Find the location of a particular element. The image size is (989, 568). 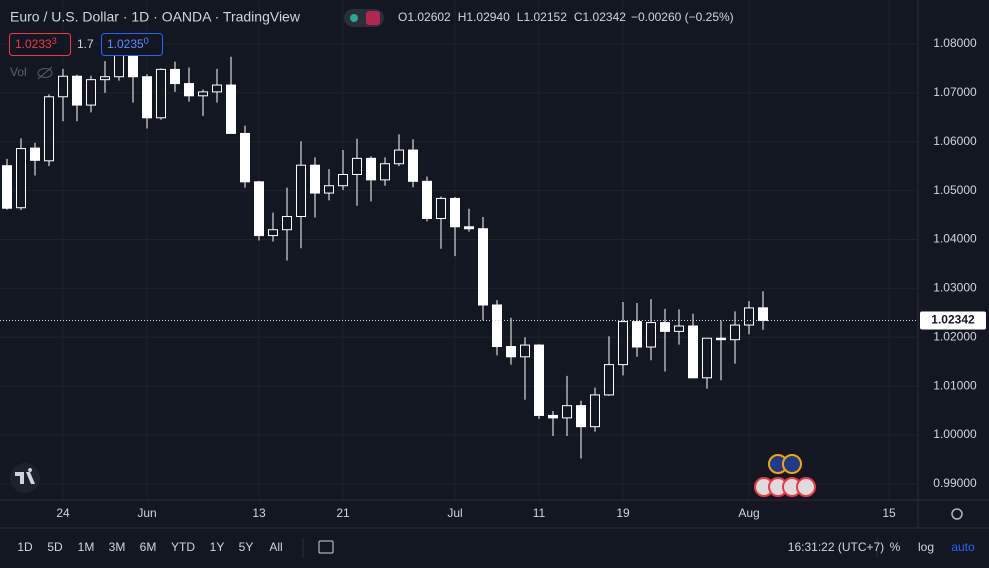

scale-option: auto is located at coordinates (963, 547).